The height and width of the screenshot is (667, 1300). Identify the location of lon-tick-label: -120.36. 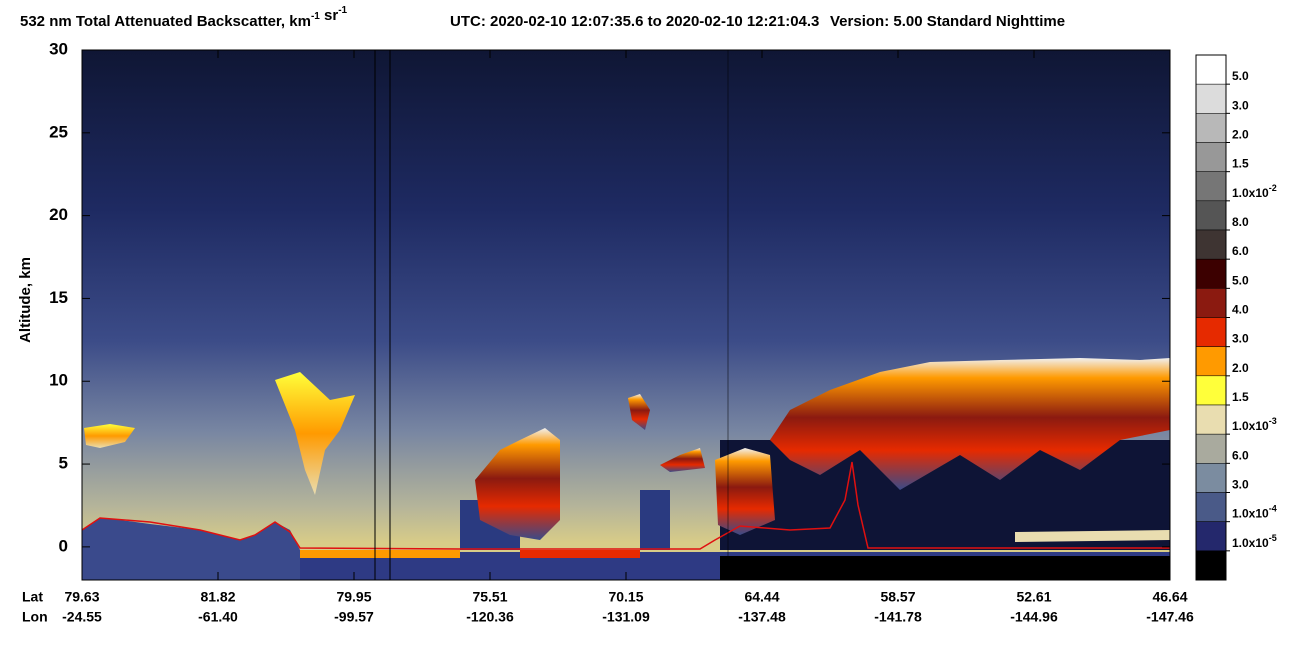
(490, 617).